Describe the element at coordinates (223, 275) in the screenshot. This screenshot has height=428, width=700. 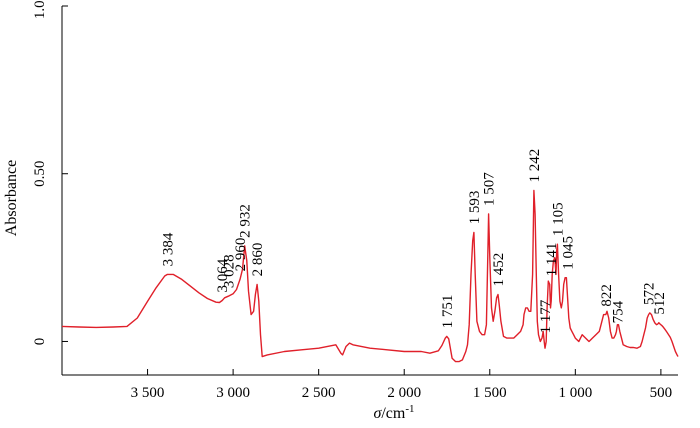
I see `peak-label: 3 064` at that location.